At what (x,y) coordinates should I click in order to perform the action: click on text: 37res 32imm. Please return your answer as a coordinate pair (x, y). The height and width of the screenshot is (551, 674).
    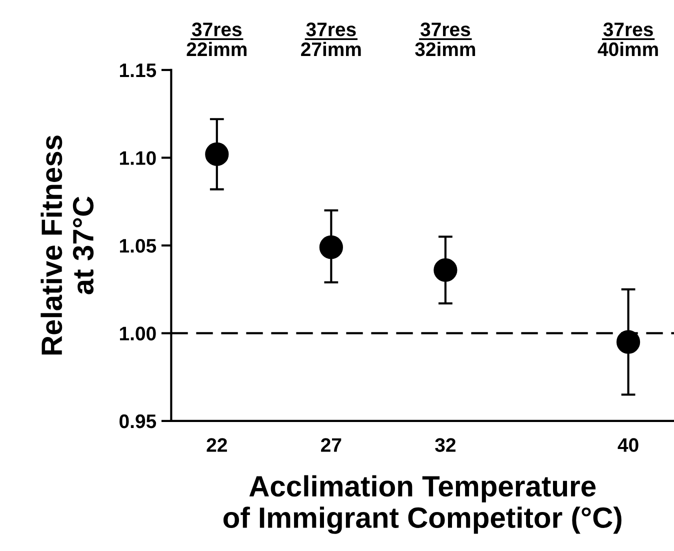
    Looking at the image, I should click on (445, 39).